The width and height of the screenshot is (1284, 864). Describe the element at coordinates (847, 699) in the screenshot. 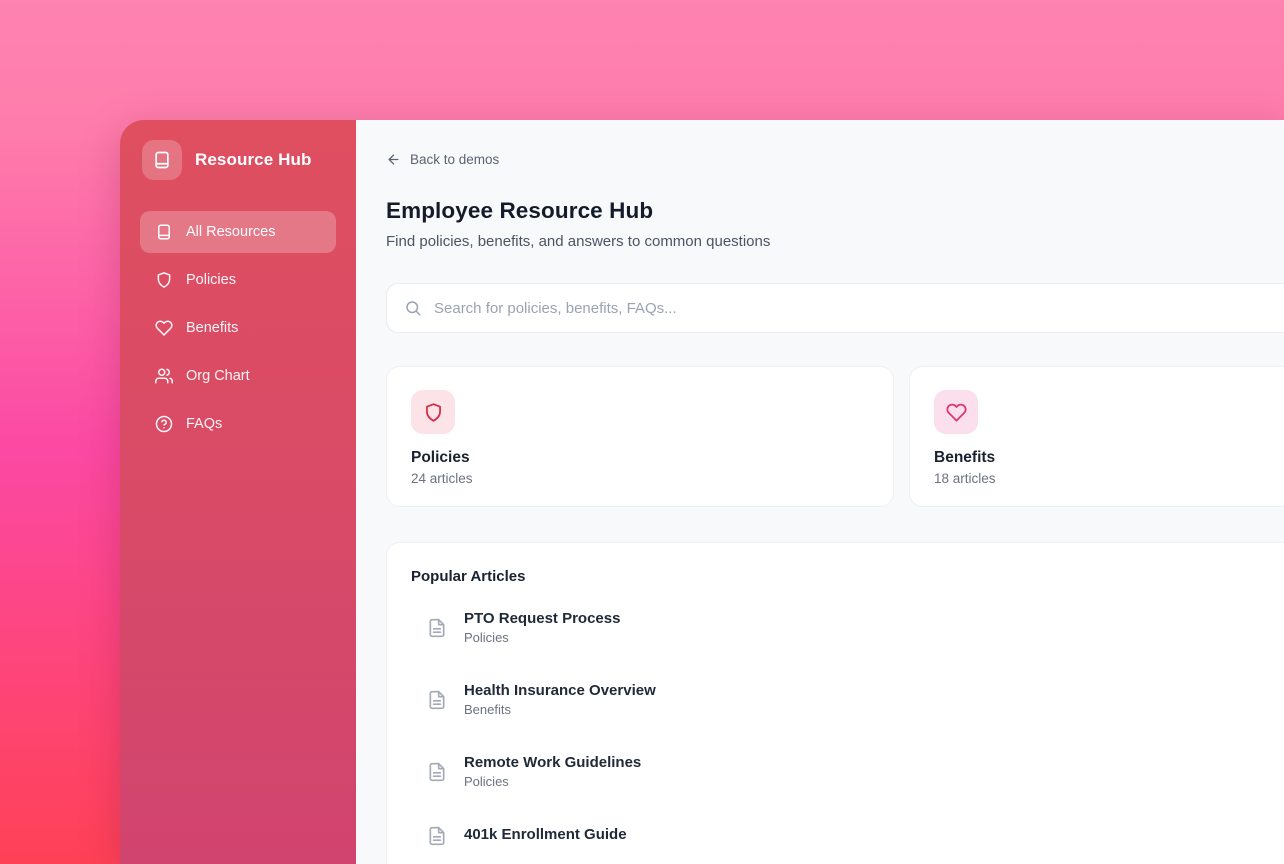

I see `article-item-health-insurance-overview: Health Insurance Overview Benefits` at that location.